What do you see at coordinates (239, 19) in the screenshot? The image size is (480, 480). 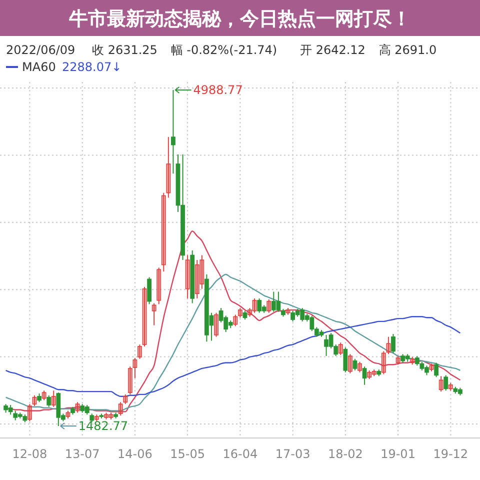 I see `chart-title: 牛市最新动态揭秘，今日热点一网打尽！` at bounding box center [239, 19].